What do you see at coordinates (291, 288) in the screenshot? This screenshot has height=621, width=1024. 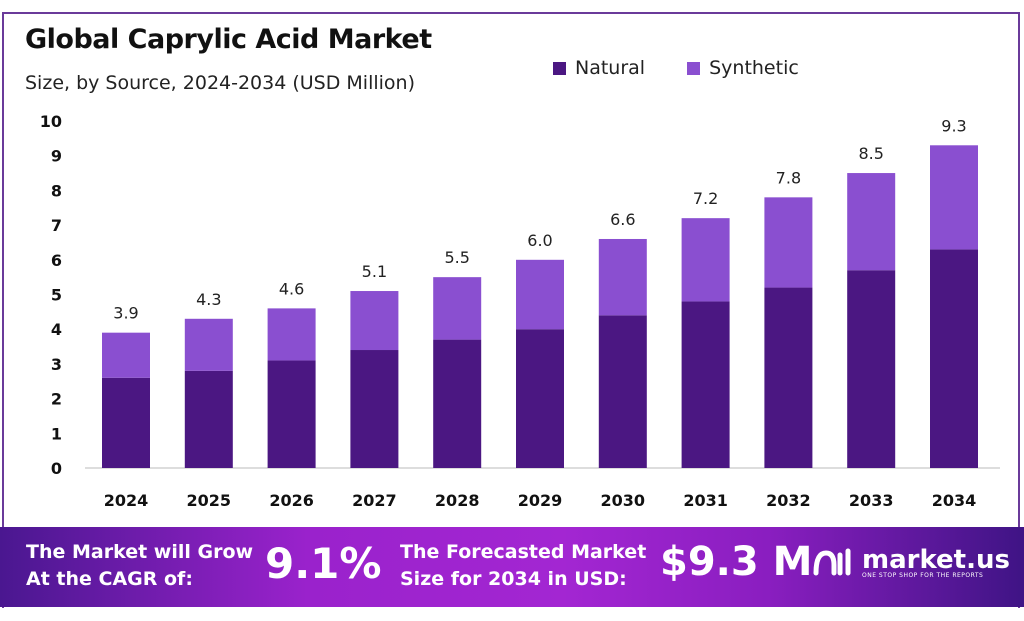 I see `data-label: 4.6` at bounding box center [291, 288].